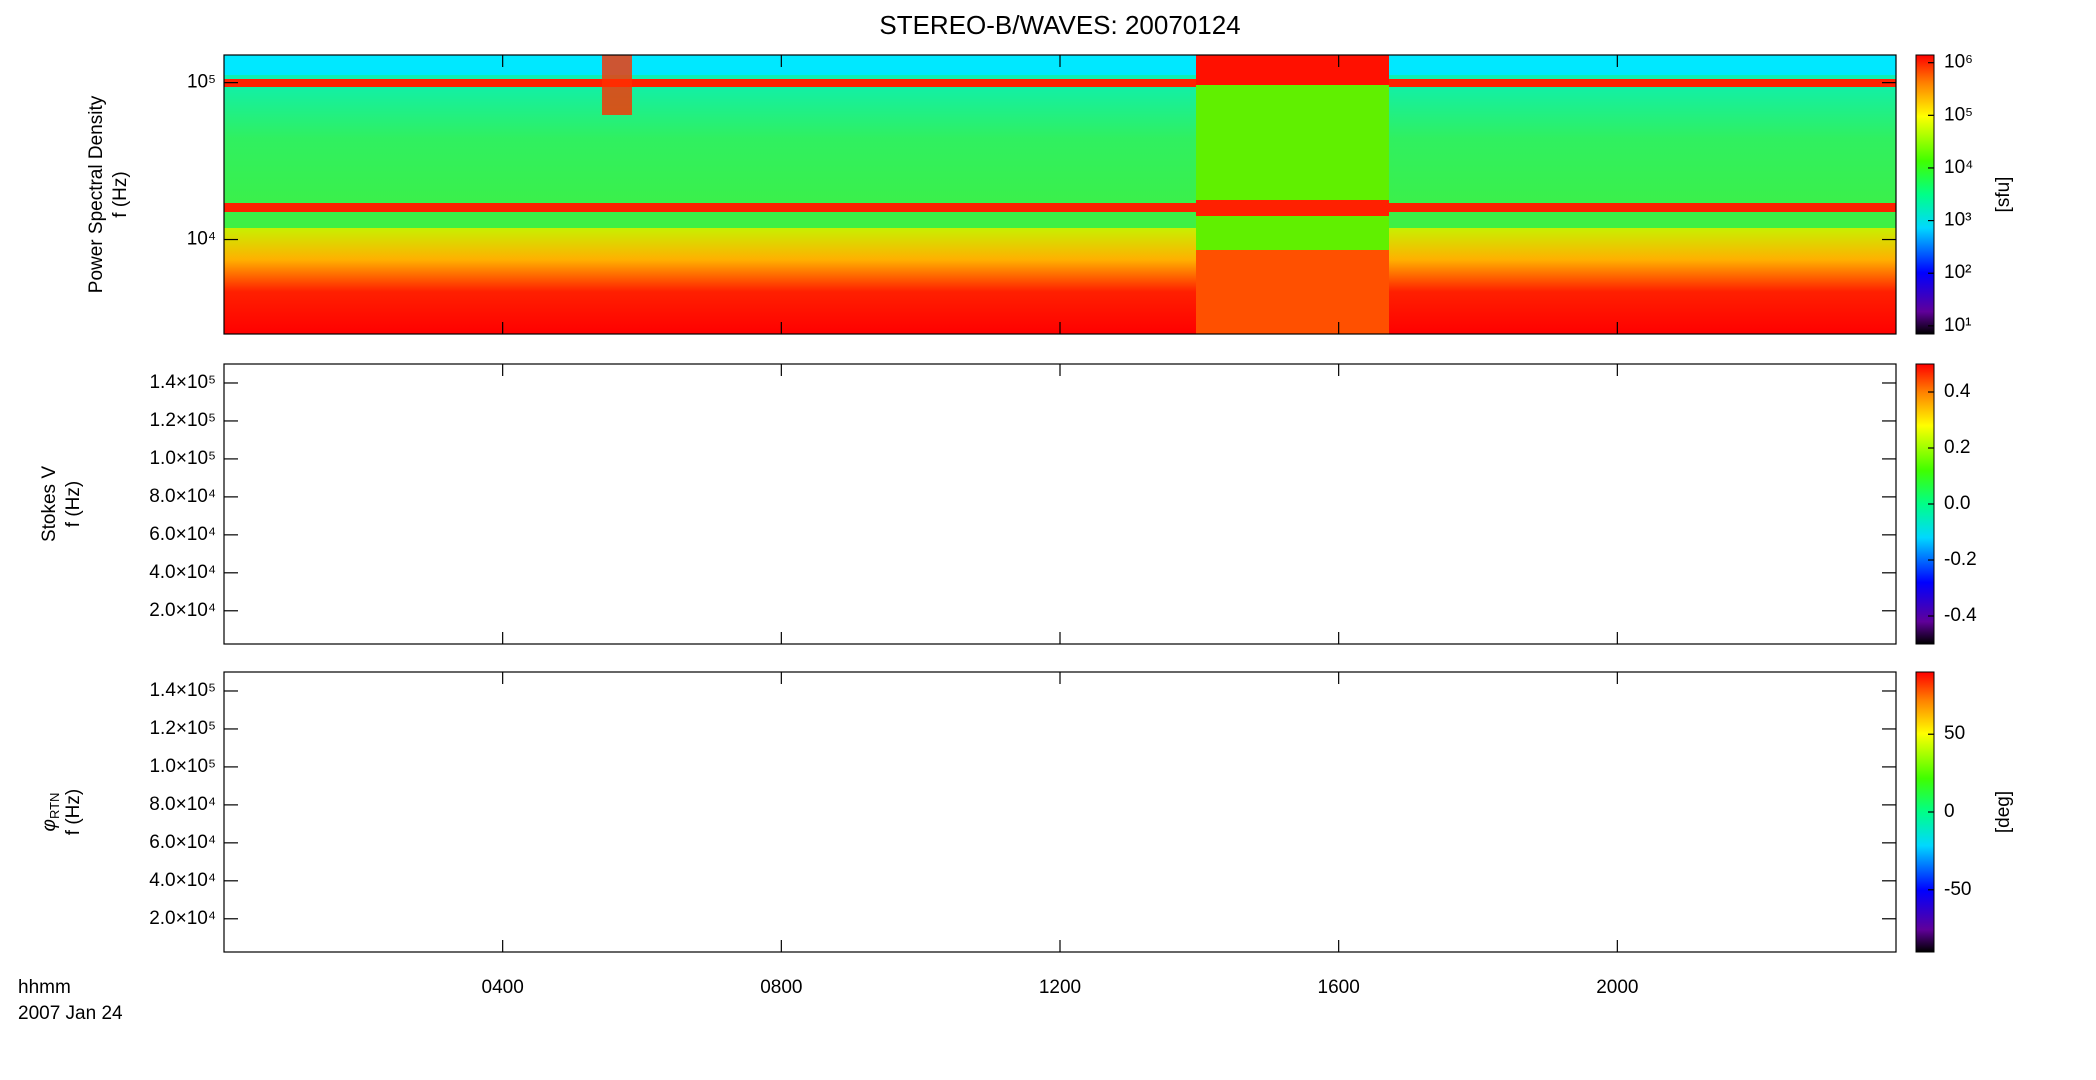 This screenshot has width=2096, height=1080. I want to click on colorbar-tick-label: 10³, so click(1957, 220).